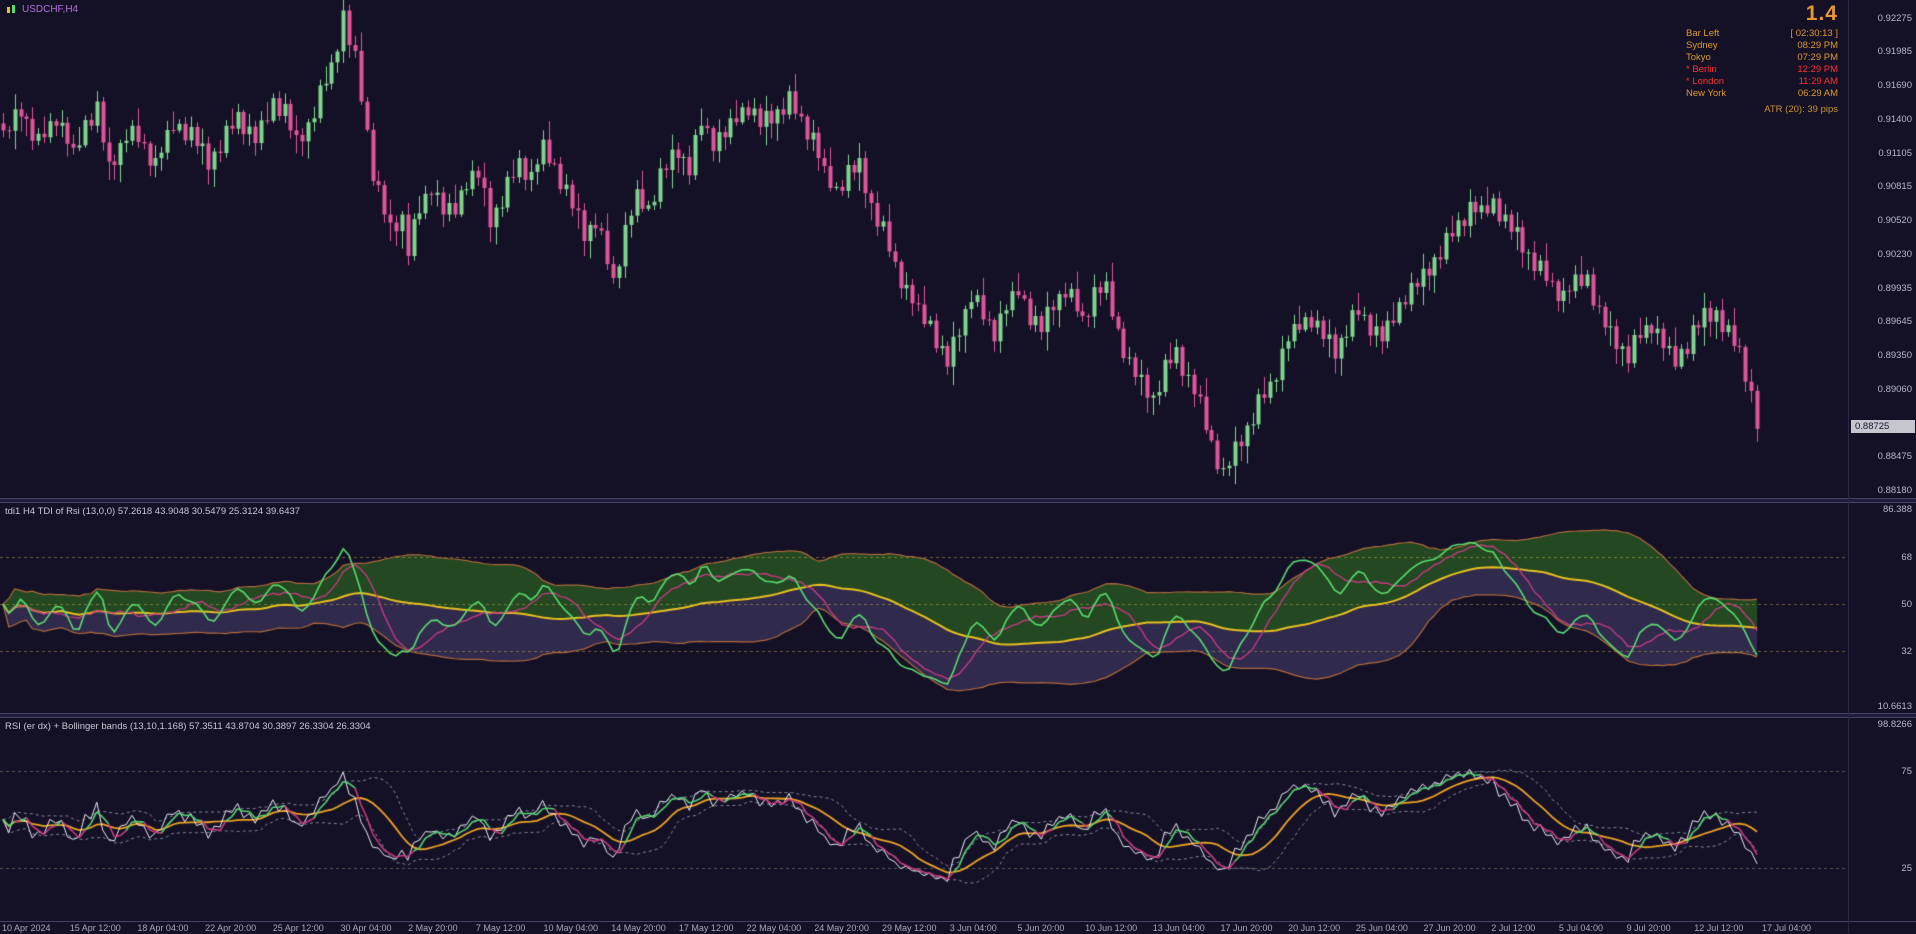  What do you see at coordinates (500, 928) in the screenshot?
I see `time-axis-label: 7 May 12:00` at bounding box center [500, 928].